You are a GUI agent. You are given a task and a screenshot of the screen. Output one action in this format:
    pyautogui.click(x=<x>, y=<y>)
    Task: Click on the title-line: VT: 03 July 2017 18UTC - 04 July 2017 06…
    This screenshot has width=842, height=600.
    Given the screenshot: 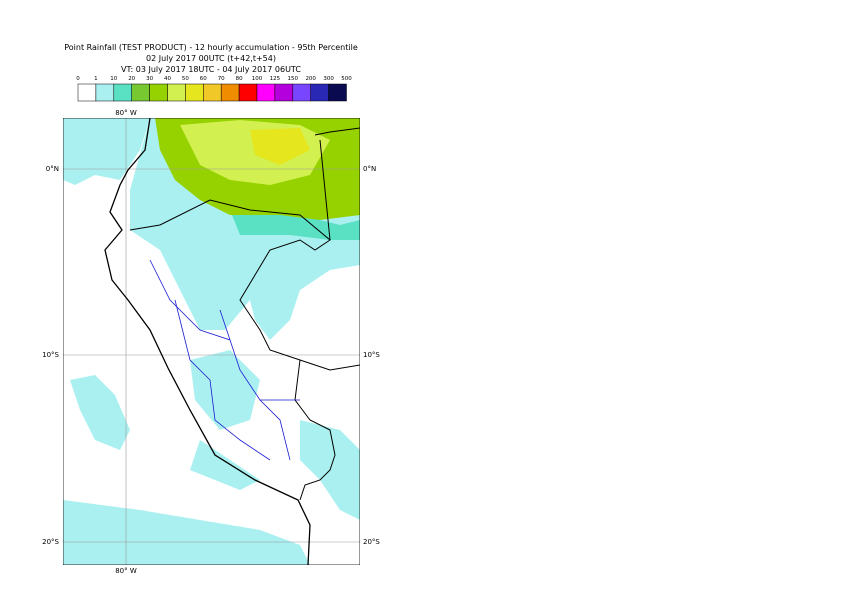 What is the action you would take?
    pyautogui.click(x=211, y=69)
    